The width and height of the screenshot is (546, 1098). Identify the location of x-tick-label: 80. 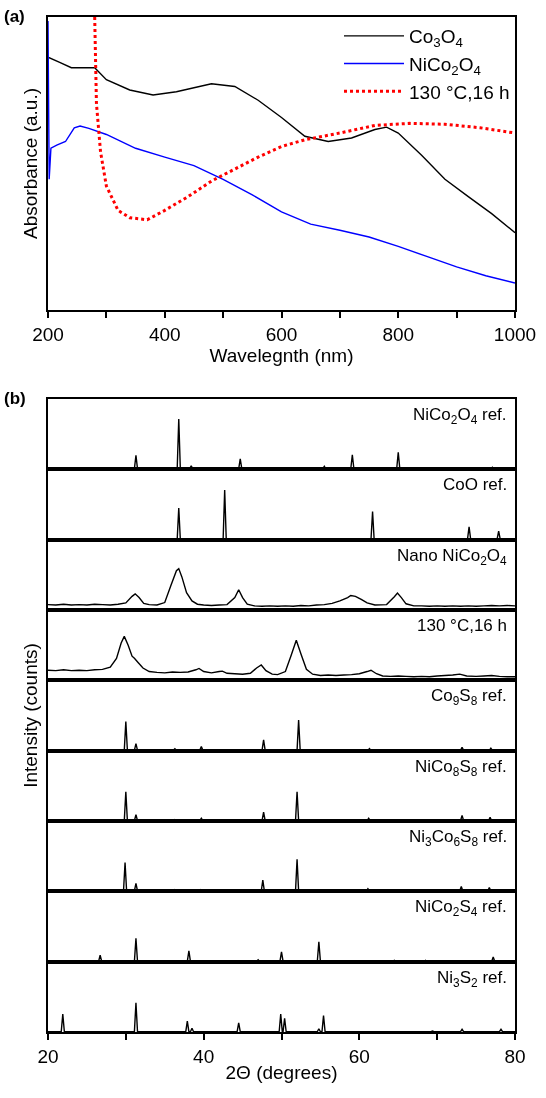
(515, 1056).